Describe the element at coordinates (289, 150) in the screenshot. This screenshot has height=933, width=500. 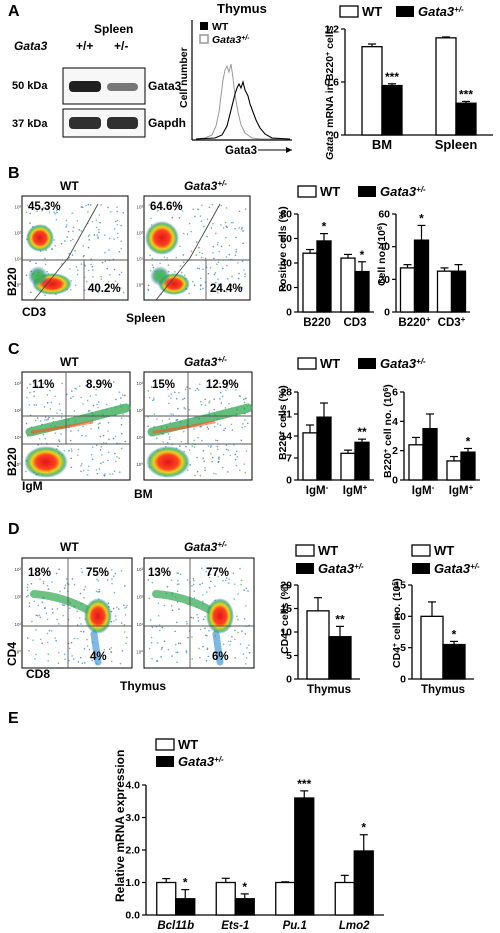
I see `histogram-x-arrowhead` at that location.